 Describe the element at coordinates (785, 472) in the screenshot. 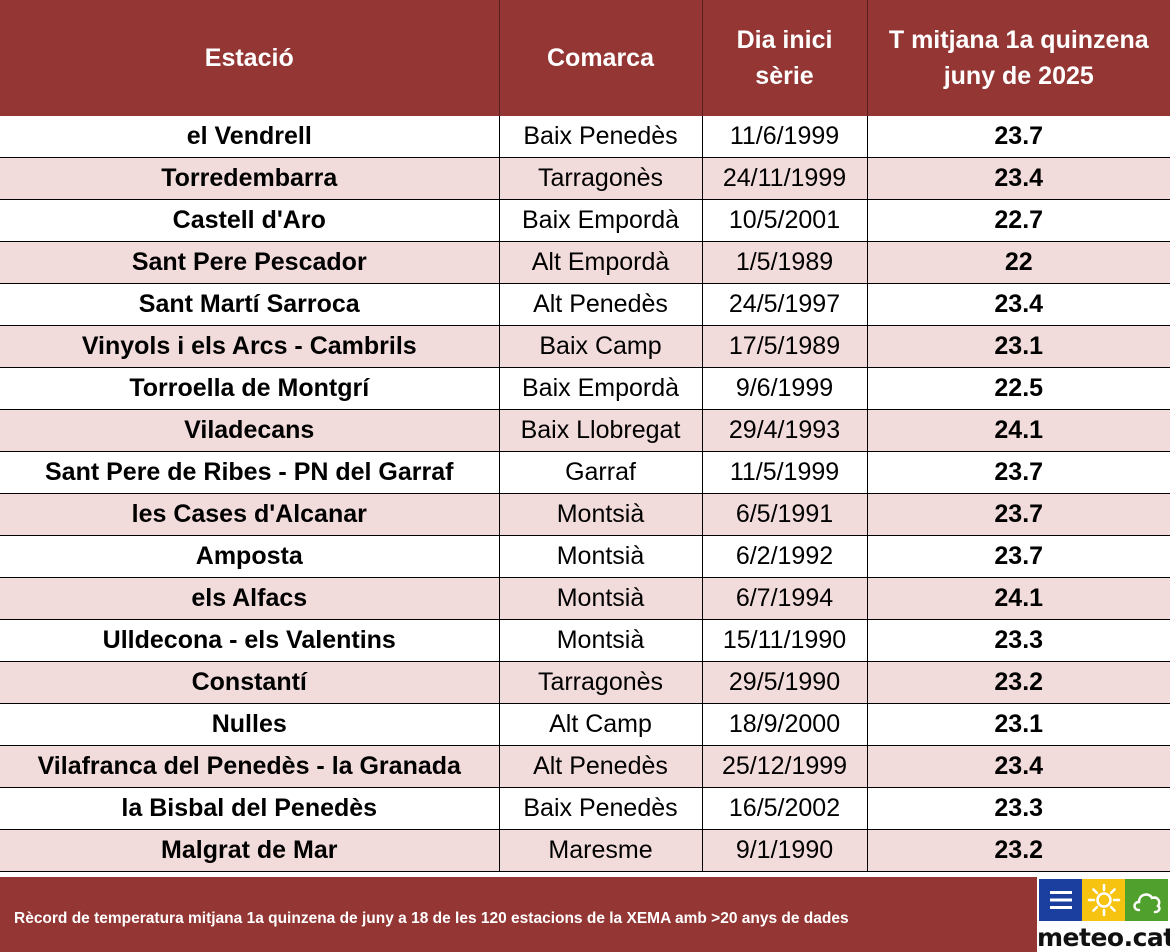

I see `start-date-cell: 11/5/1999` at that location.